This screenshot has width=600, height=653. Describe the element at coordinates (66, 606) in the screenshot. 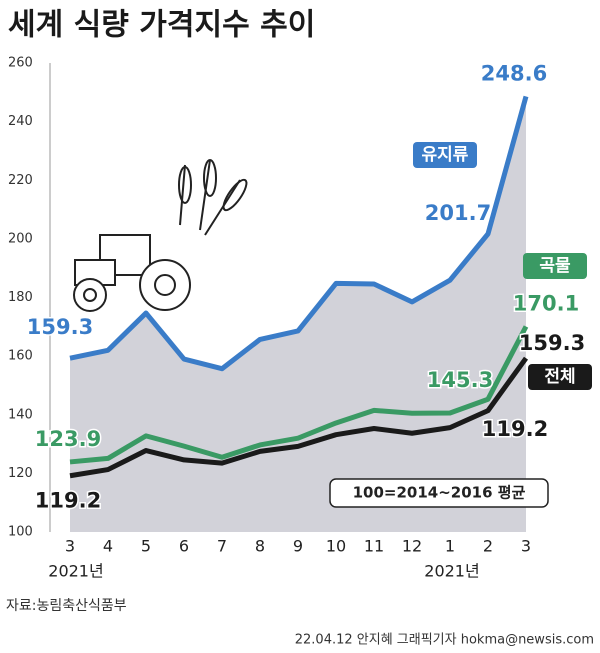

I see `source: 자료:농림축산식품부` at that location.